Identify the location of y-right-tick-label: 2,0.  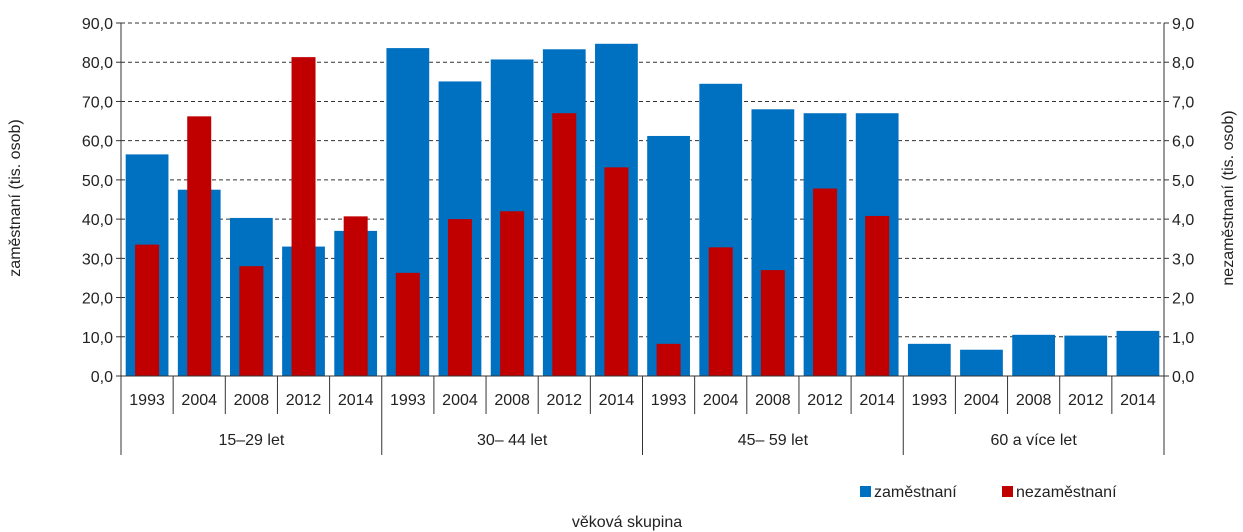
(1183, 299).